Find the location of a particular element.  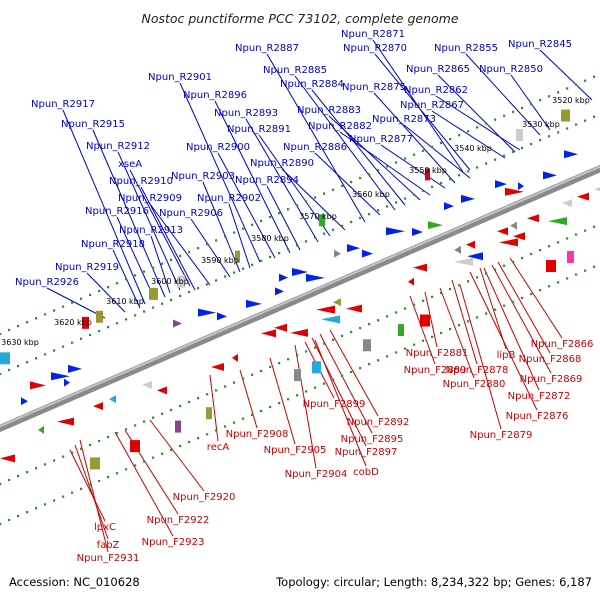

leader-npun-r2850 is located at coordinates (530, 102).